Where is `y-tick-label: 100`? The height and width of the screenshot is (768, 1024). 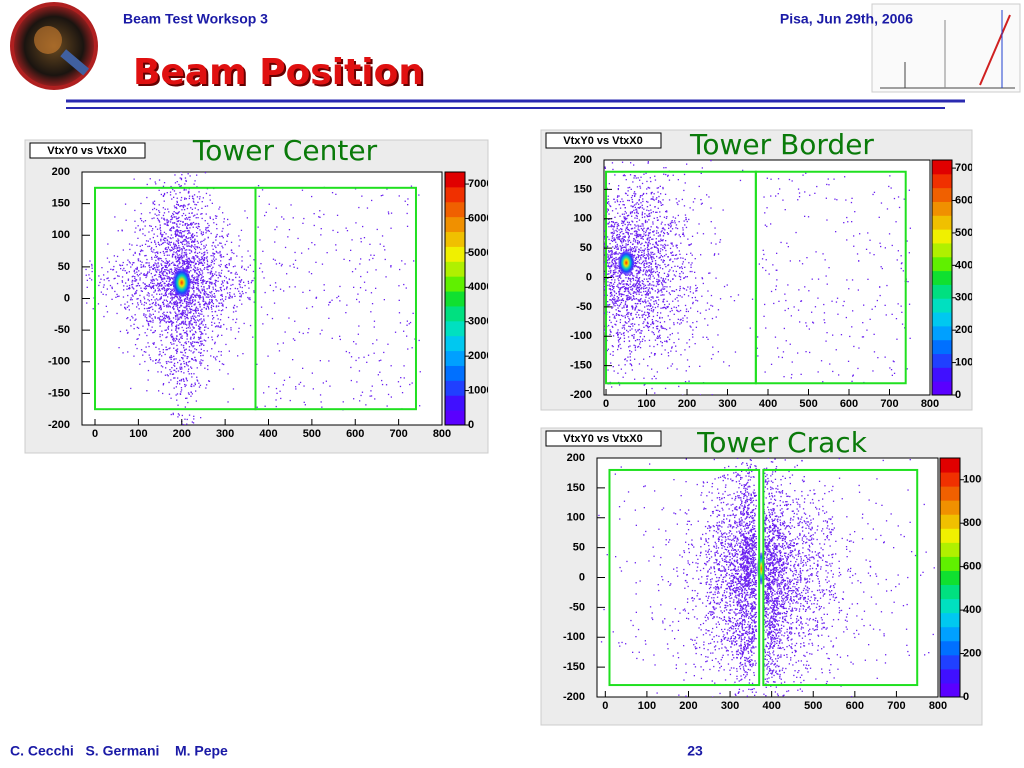 y-tick-label: 100 is located at coordinates (61, 235).